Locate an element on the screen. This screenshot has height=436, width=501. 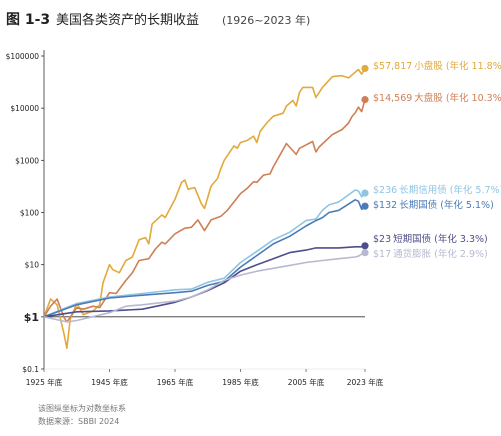
series-label: 长期国债 (年化 5.1%) is located at coordinates (446, 205).